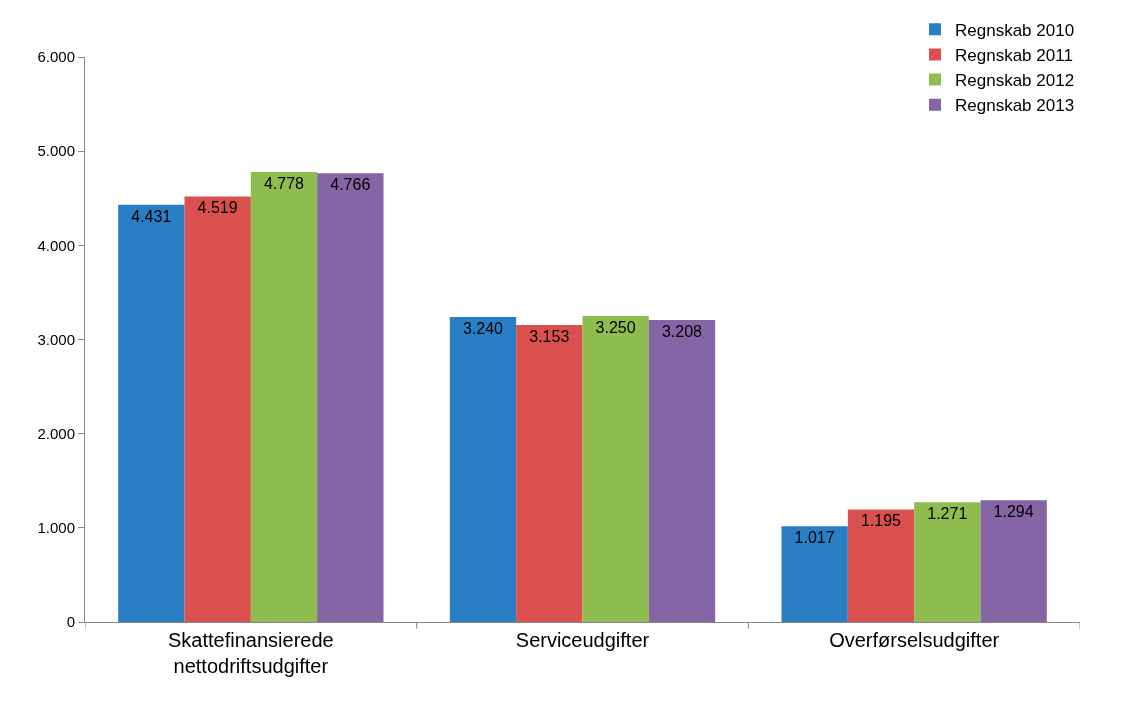 Image resolution: width=1126 pixels, height=702 pixels. Describe the element at coordinates (56, 57) in the screenshot. I see `y-tick-label: 6.000` at that location.